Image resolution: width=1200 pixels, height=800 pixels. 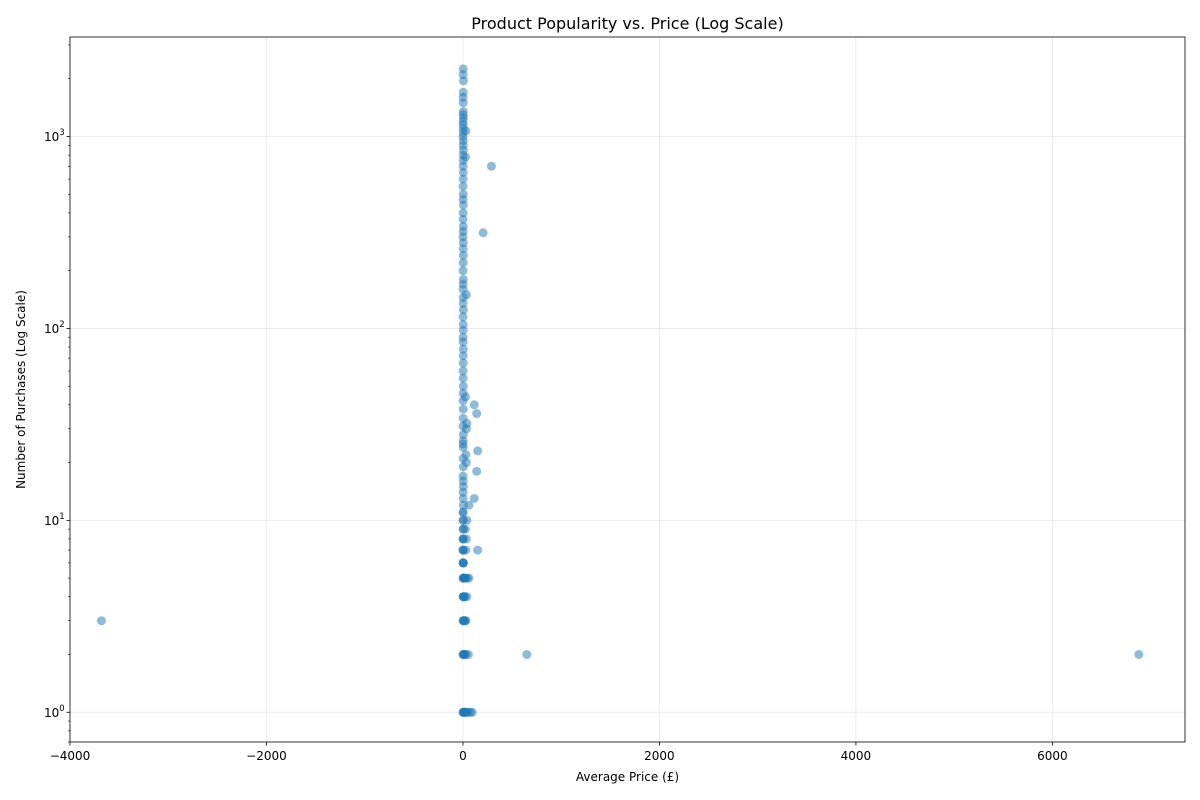 What do you see at coordinates (61, 709) in the screenshot?
I see `y-tick-label-exponent: 0` at bounding box center [61, 709].